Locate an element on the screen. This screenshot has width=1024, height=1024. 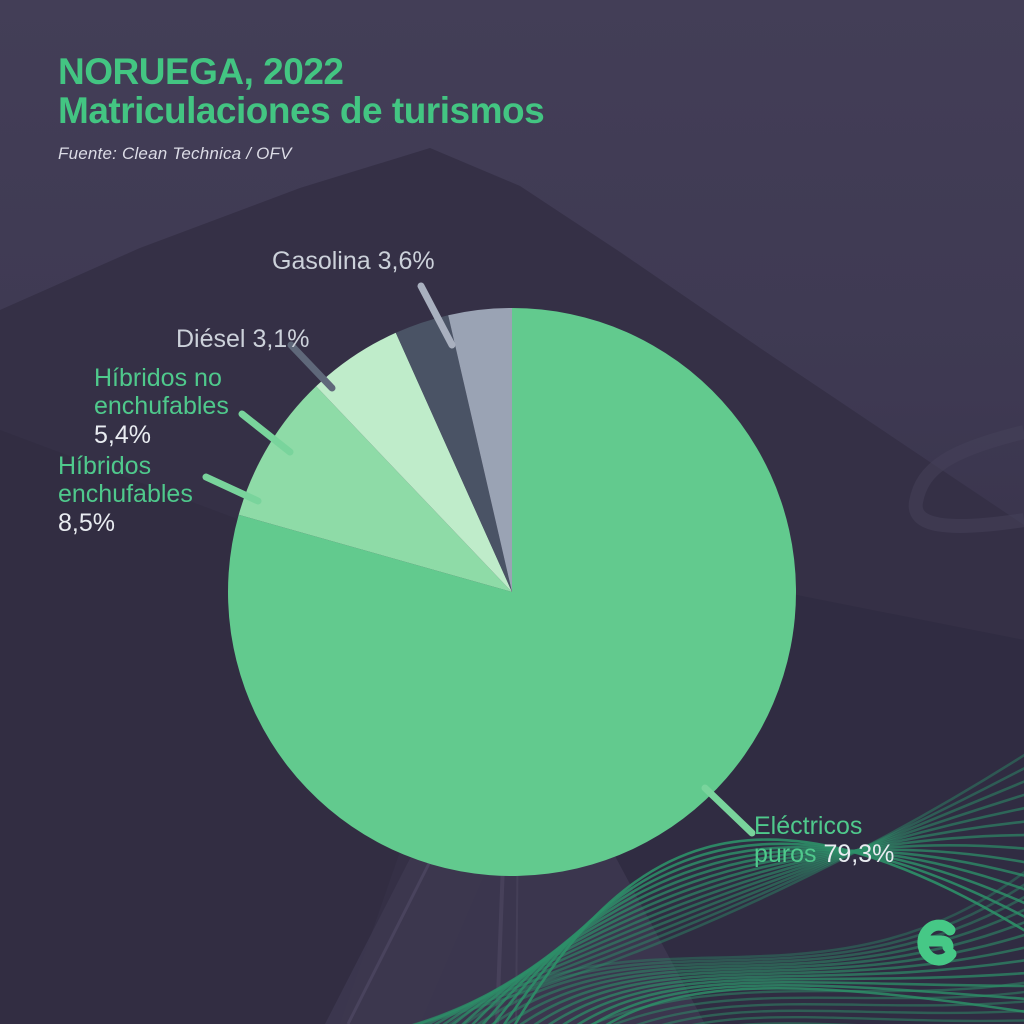
leader-line-diesel is located at coordinates (311, 366).